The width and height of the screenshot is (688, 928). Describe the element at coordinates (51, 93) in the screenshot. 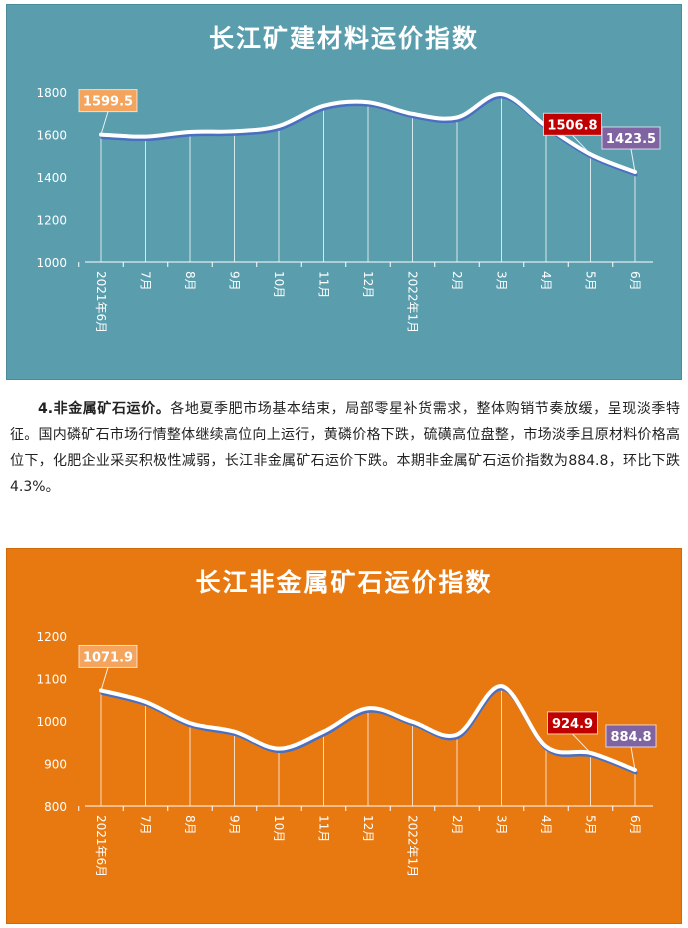

I see `y-tick-label: 1800` at that location.